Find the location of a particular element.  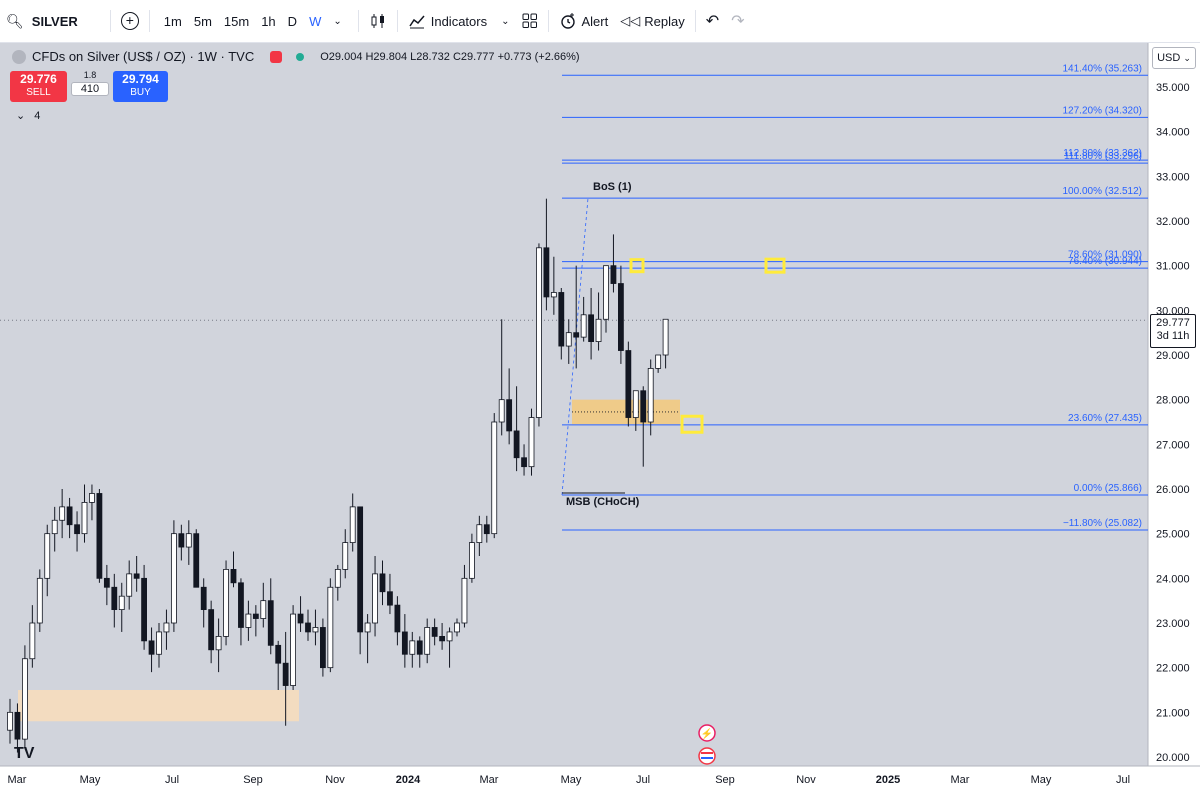

buy-button: 29.794 BUY is located at coordinates (140, 86).